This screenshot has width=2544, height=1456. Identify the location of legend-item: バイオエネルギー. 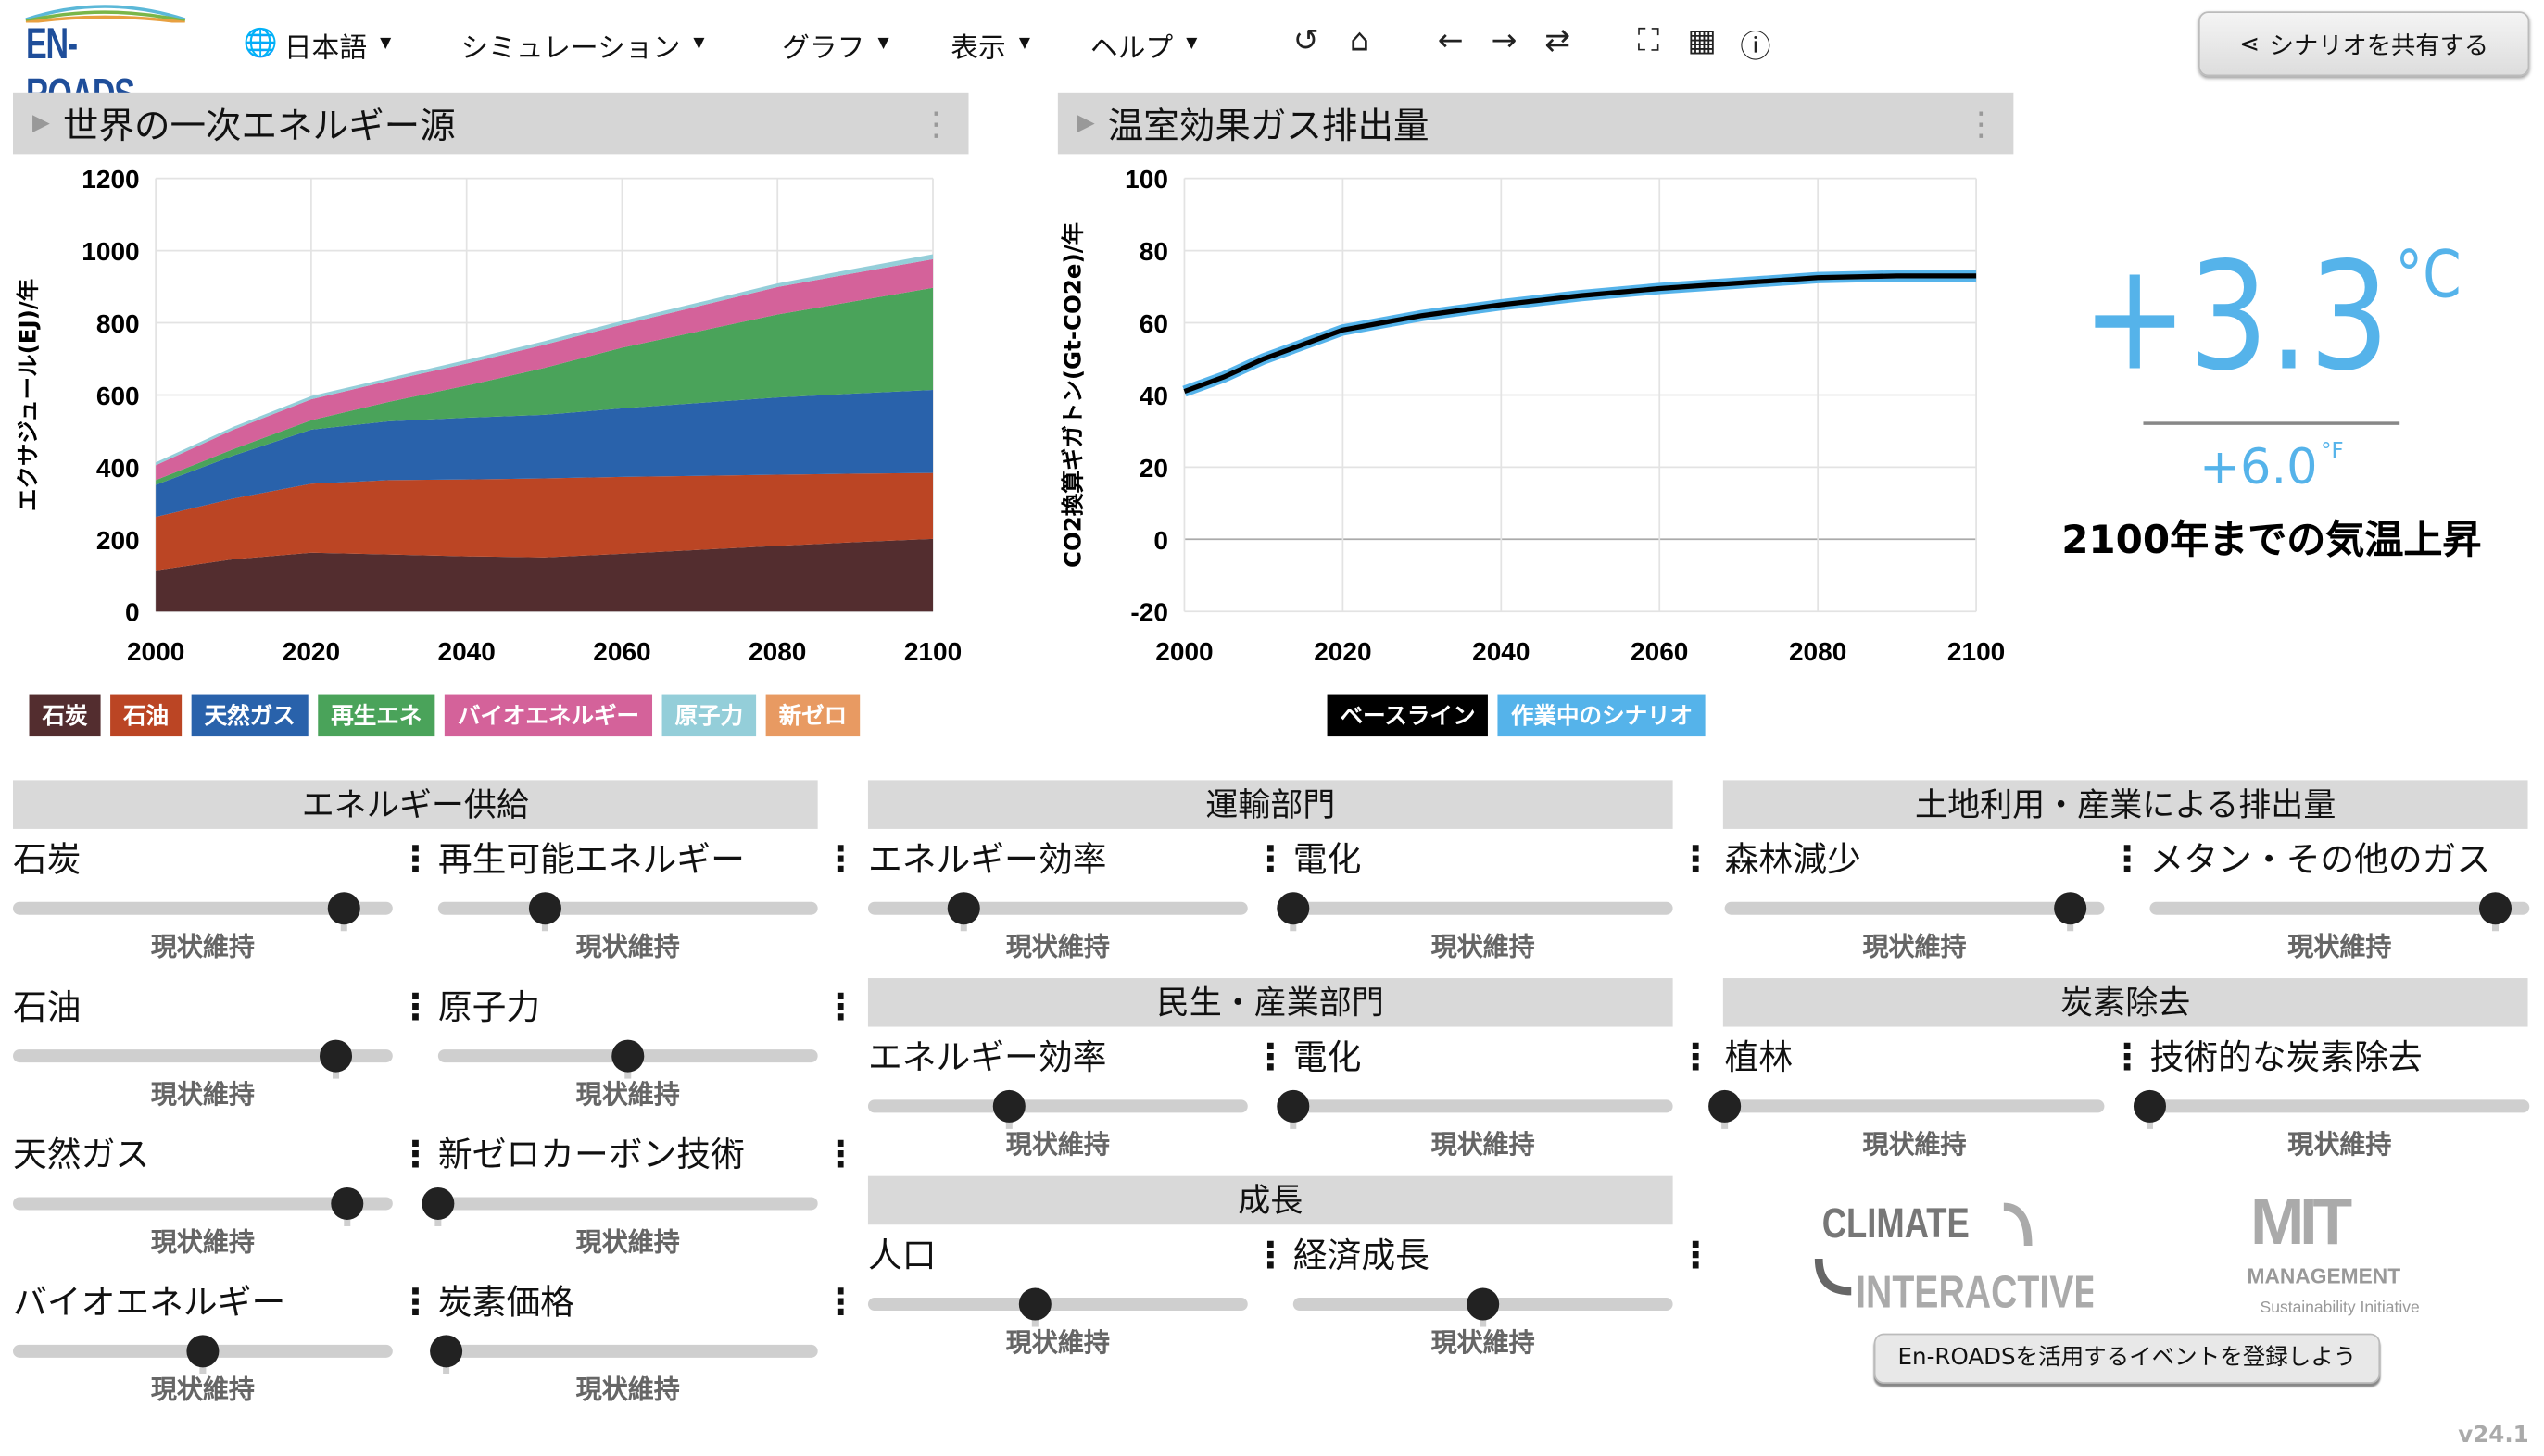
(549, 715).